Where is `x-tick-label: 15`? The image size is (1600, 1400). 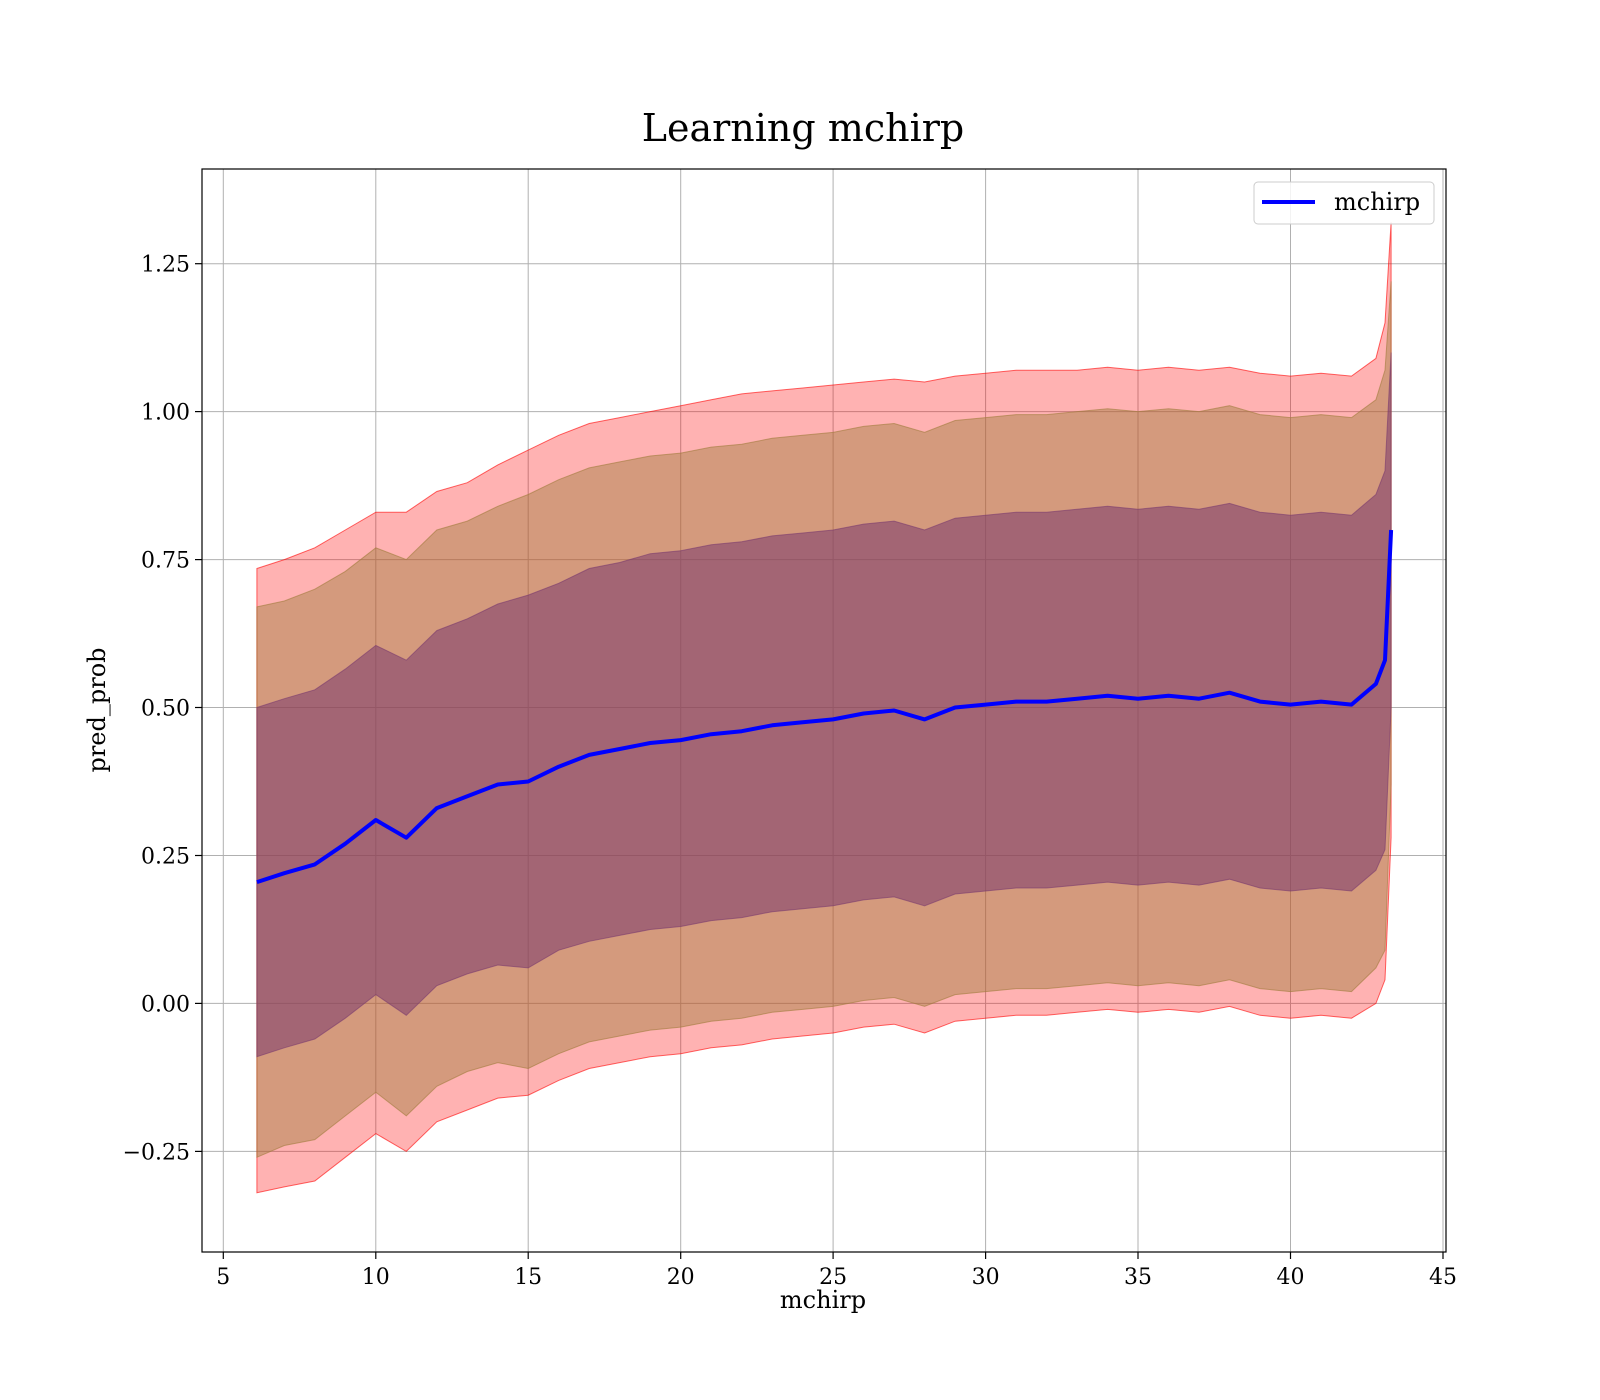
x-tick-label: 15 is located at coordinates (528, 1277).